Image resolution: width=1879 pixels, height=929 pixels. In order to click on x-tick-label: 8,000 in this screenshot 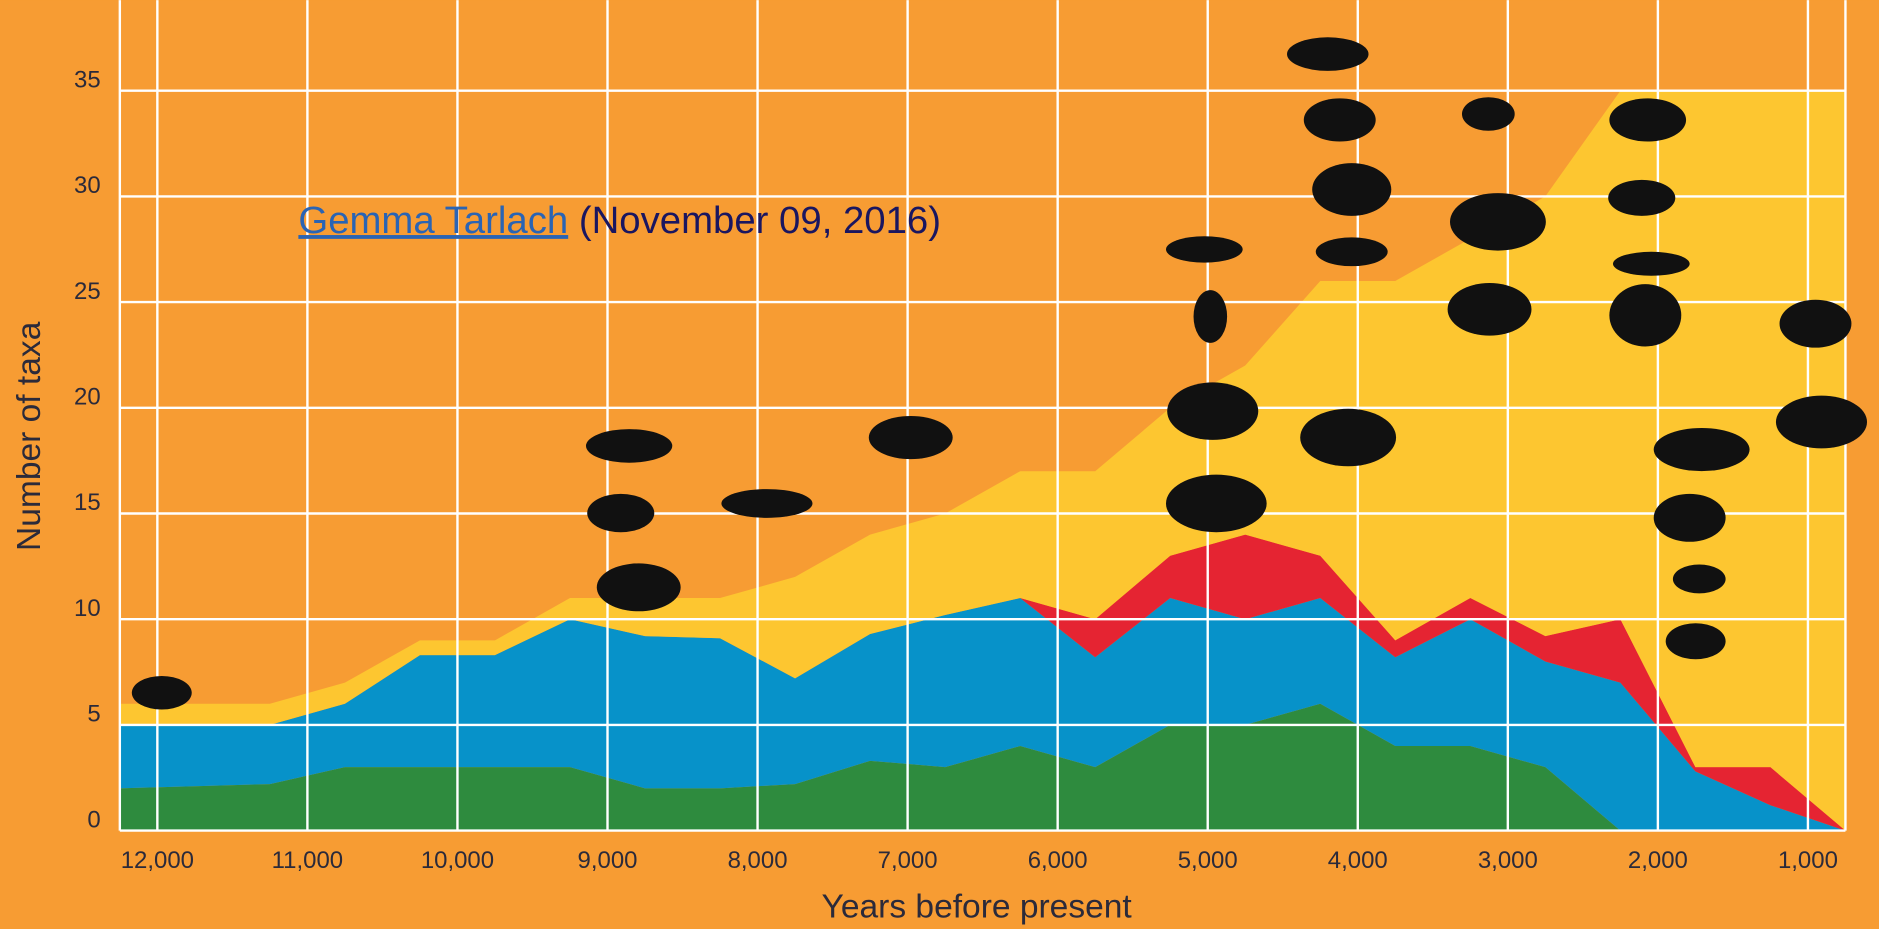, I will do `click(758, 860)`.